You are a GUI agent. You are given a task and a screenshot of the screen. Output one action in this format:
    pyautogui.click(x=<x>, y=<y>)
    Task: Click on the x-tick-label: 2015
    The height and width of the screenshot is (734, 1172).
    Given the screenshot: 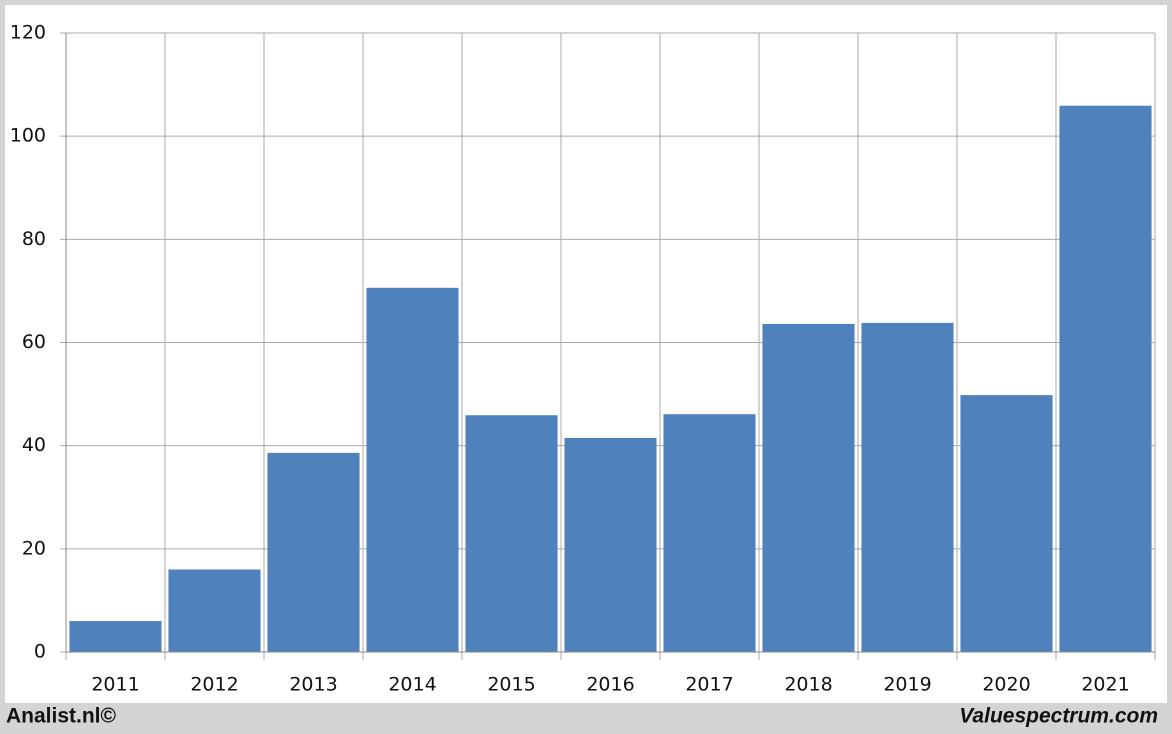 What is the action you would take?
    pyautogui.click(x=511, y=685)
    